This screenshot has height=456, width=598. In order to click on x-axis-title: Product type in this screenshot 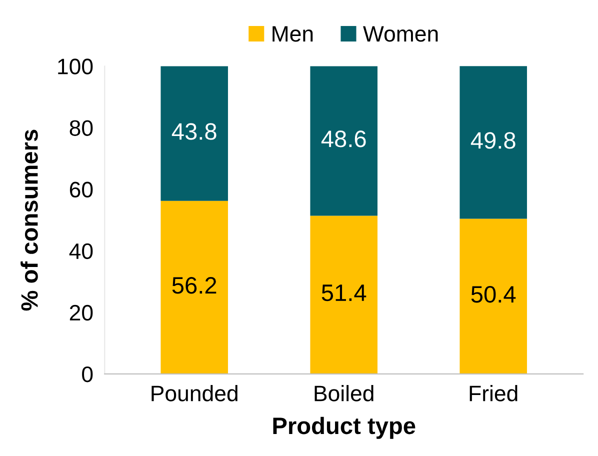, I will do `click(344, 427)`.